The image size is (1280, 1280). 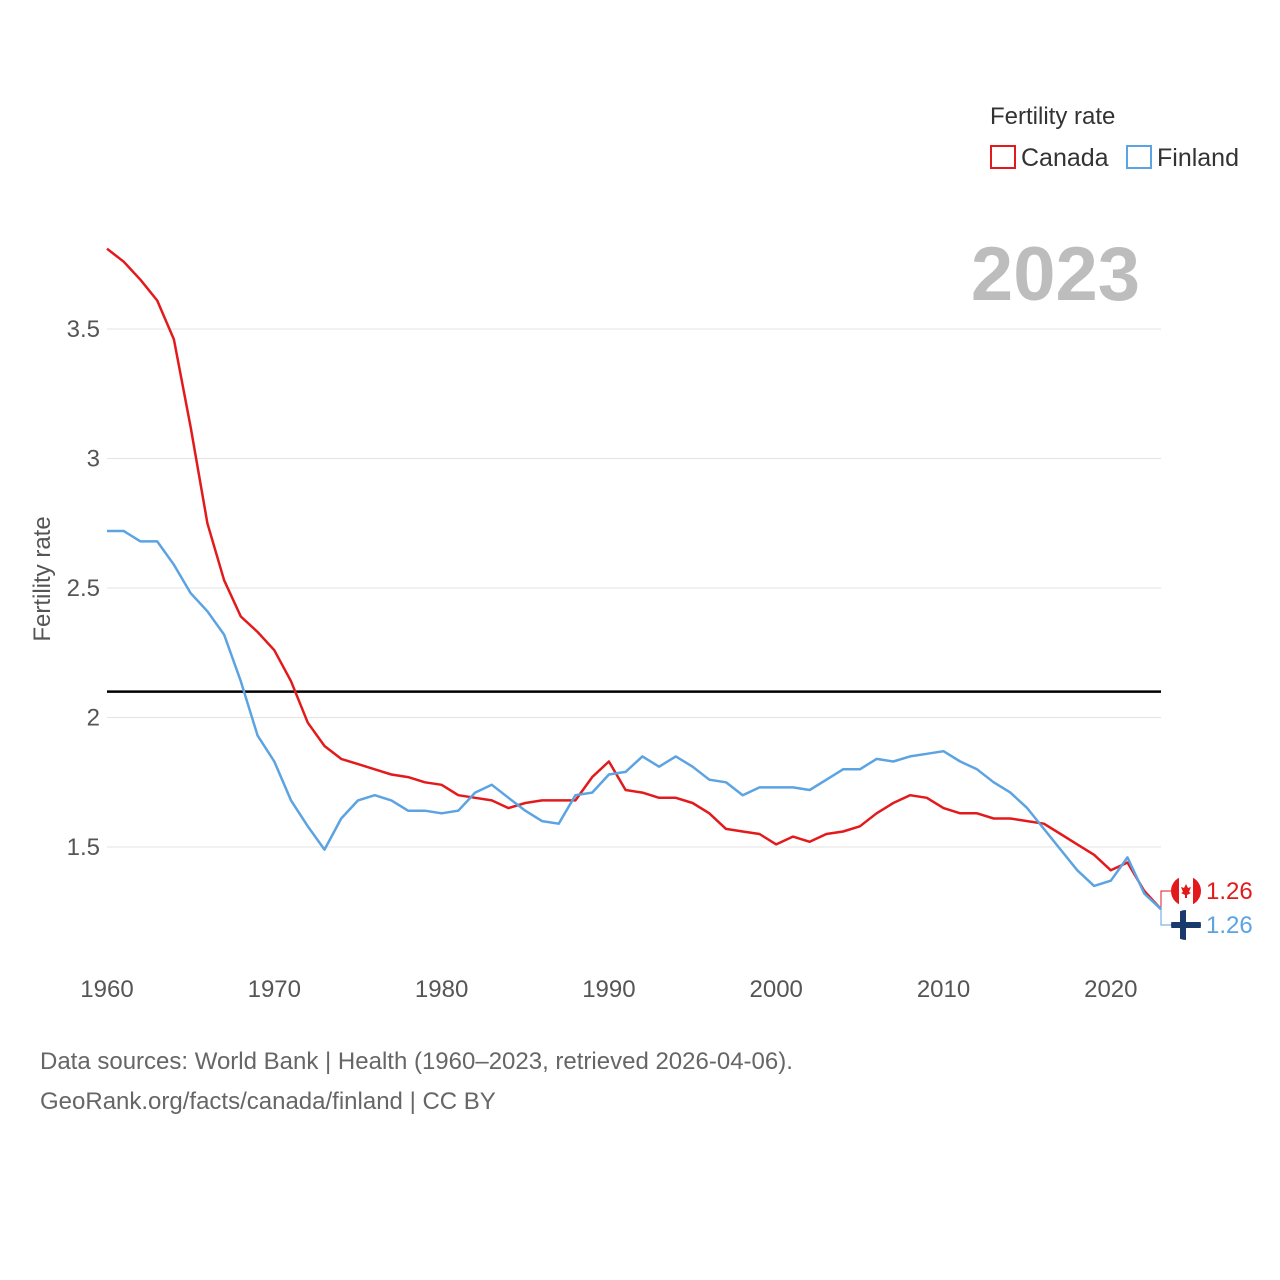 What do you see at coordinates (776, 989) in the screenshot?
I see `x-tick-label: 2000` at bounding box center [776, 989].